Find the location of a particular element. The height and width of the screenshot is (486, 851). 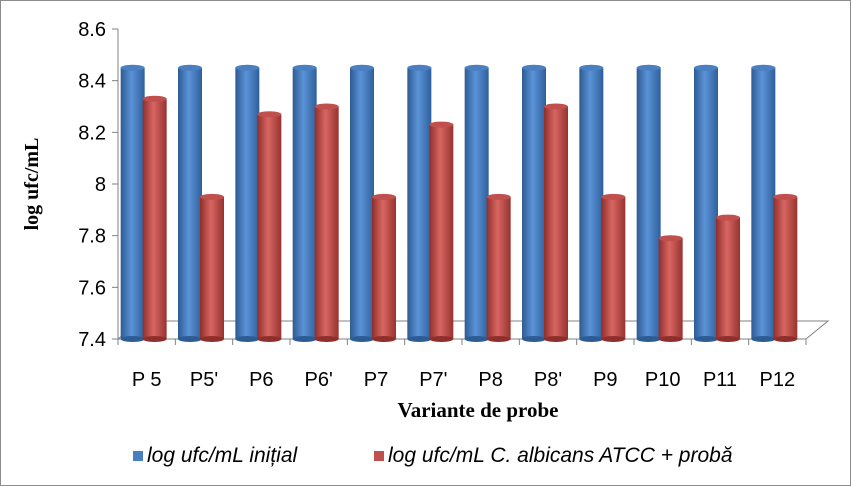

x-tick-label: P6 is located at coordinates (261, 380).